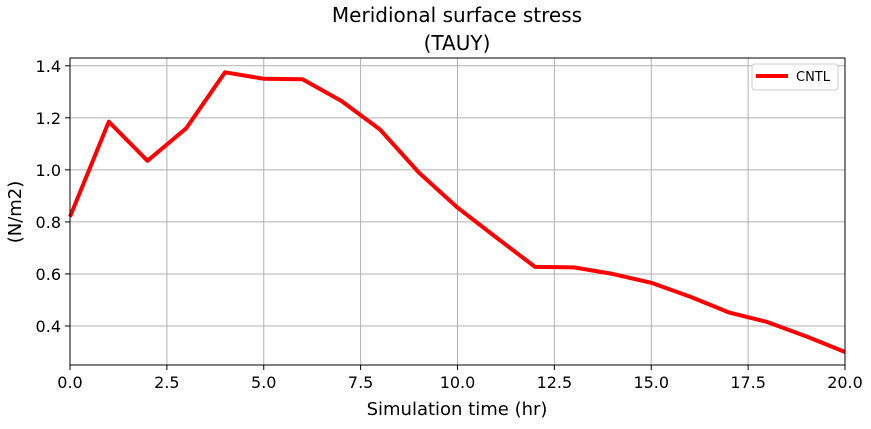  I want to click on x-tick-label: 5.0, so click(263, 382).